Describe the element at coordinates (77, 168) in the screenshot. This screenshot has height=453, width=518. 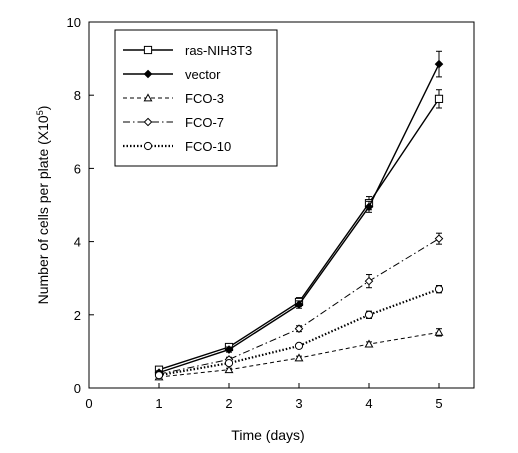
I see `y-tick-label: 6` at that location.